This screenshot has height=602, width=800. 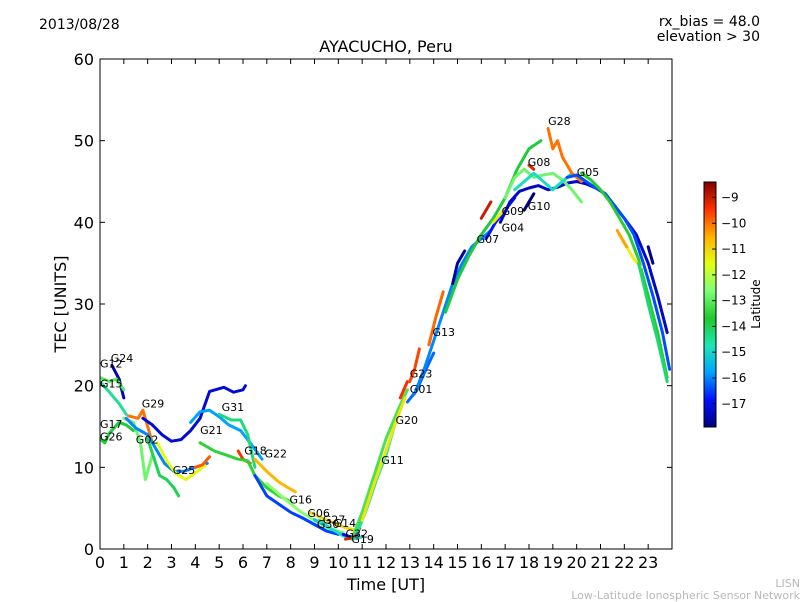 What do you see at coordinates (84, 386) in the screenshot?
I see `y-tick-label: 20` at bounding box center [84, 386].